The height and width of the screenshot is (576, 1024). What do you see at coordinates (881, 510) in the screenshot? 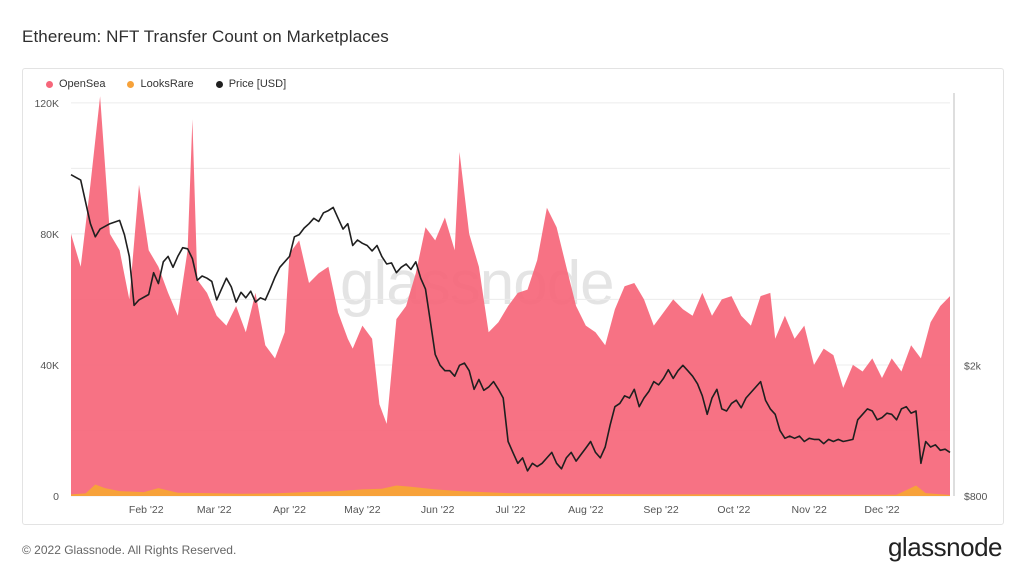
I see `x-tick-label: Dec '22` at bounding box center [881, 510].